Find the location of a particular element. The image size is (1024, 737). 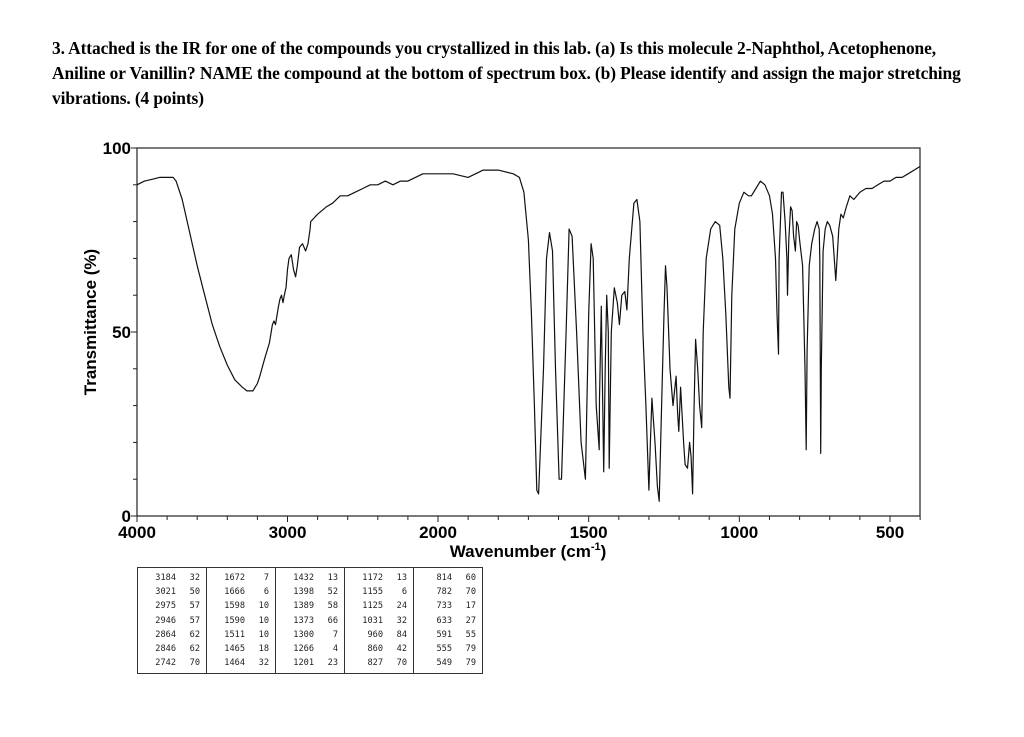

peak-transmittance: 17 is located at coordinates (470, 606).